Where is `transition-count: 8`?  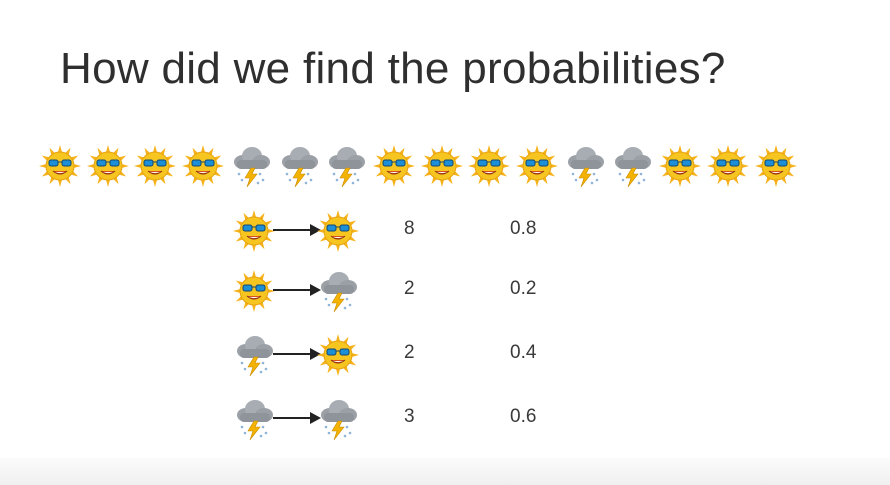 transition-count: 8 is located at coordinates (409, 228).